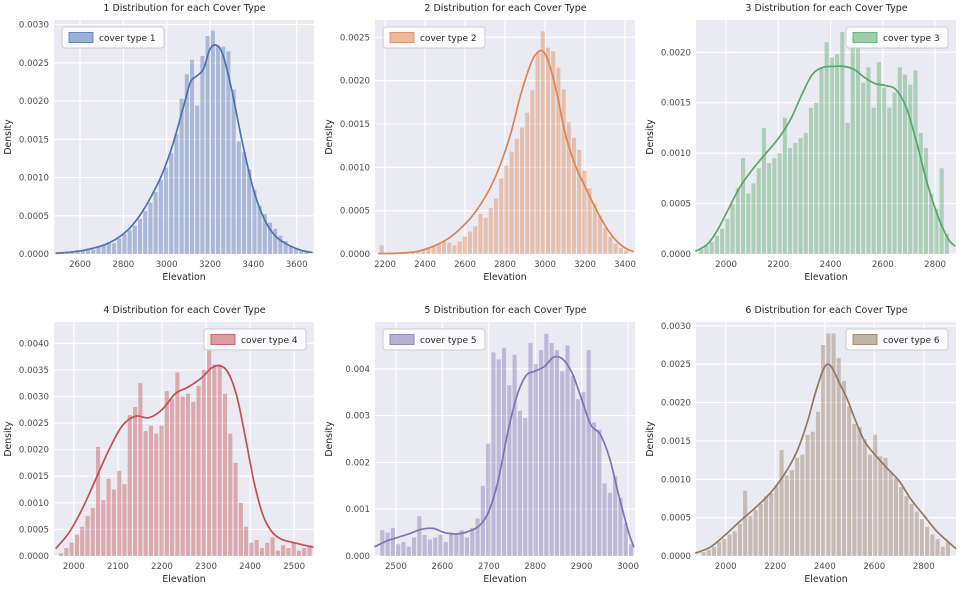  What do you see at coordinates (357, 463) in the screenshot?
I see `svg-text: 0.002` at bounding box center [357, 463].